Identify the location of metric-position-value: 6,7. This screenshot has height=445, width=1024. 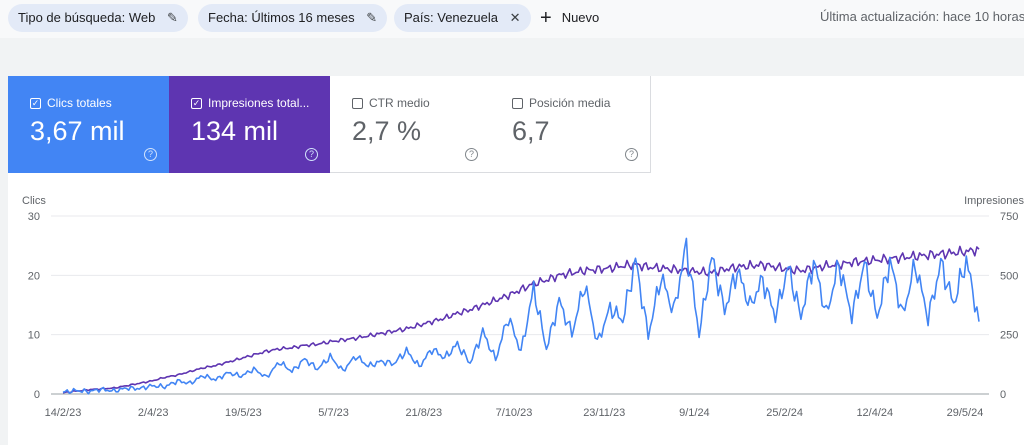
(531, 131).